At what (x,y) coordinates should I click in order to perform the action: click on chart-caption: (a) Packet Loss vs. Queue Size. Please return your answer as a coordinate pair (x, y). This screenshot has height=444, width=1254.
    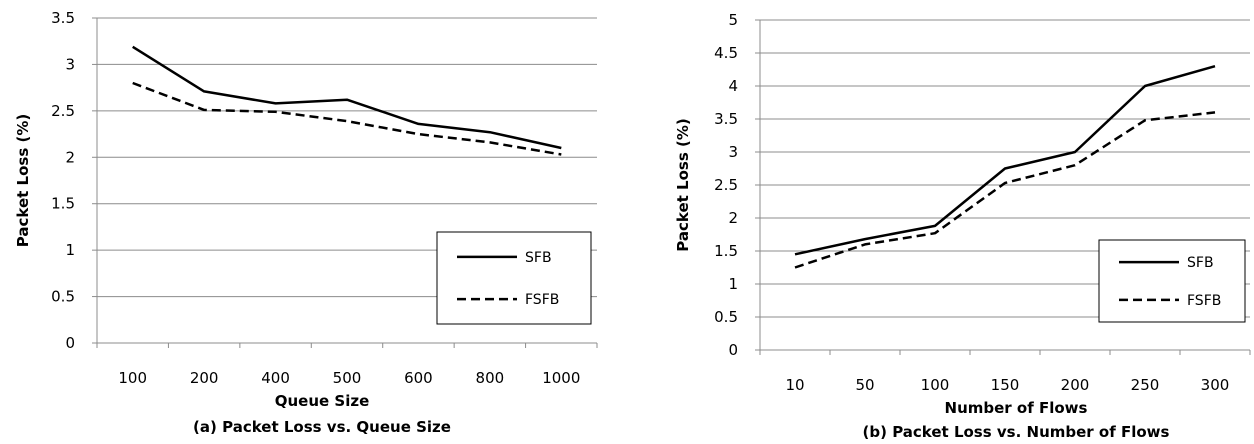
    Looking at the image, I should click on (322, 427).